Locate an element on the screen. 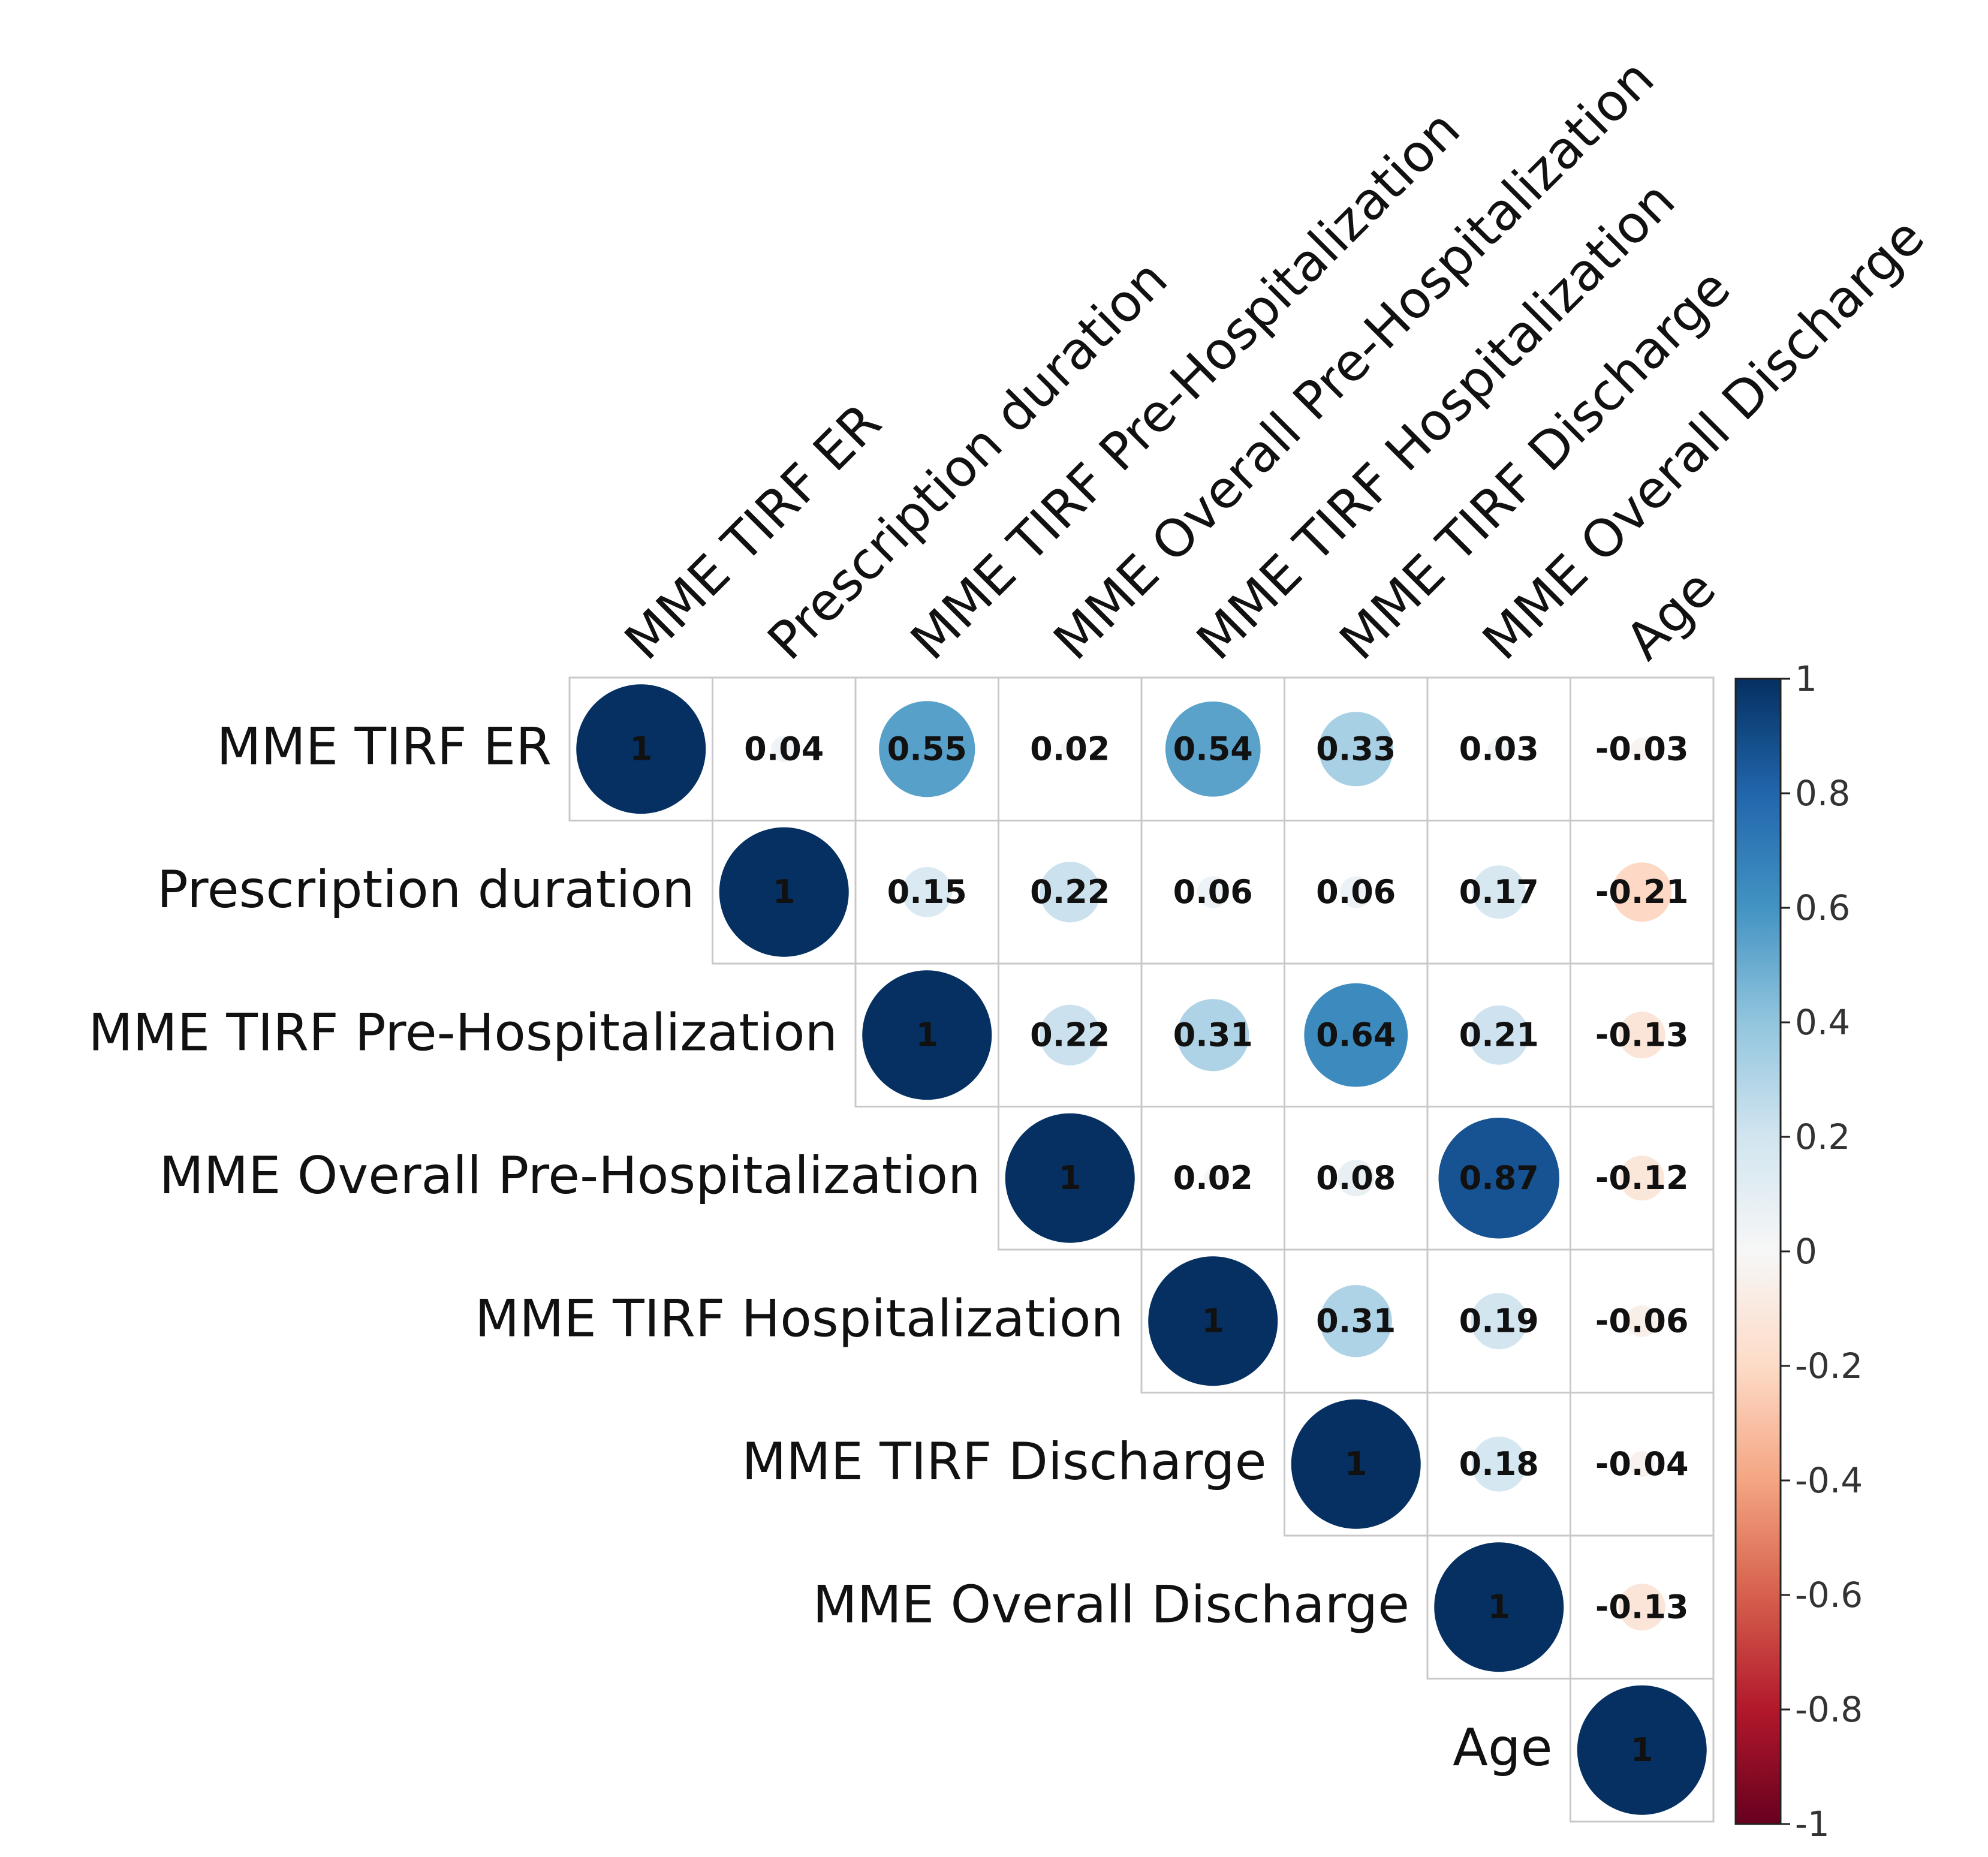  correlation-value: 0.15 is located at coordinates (927, 892).